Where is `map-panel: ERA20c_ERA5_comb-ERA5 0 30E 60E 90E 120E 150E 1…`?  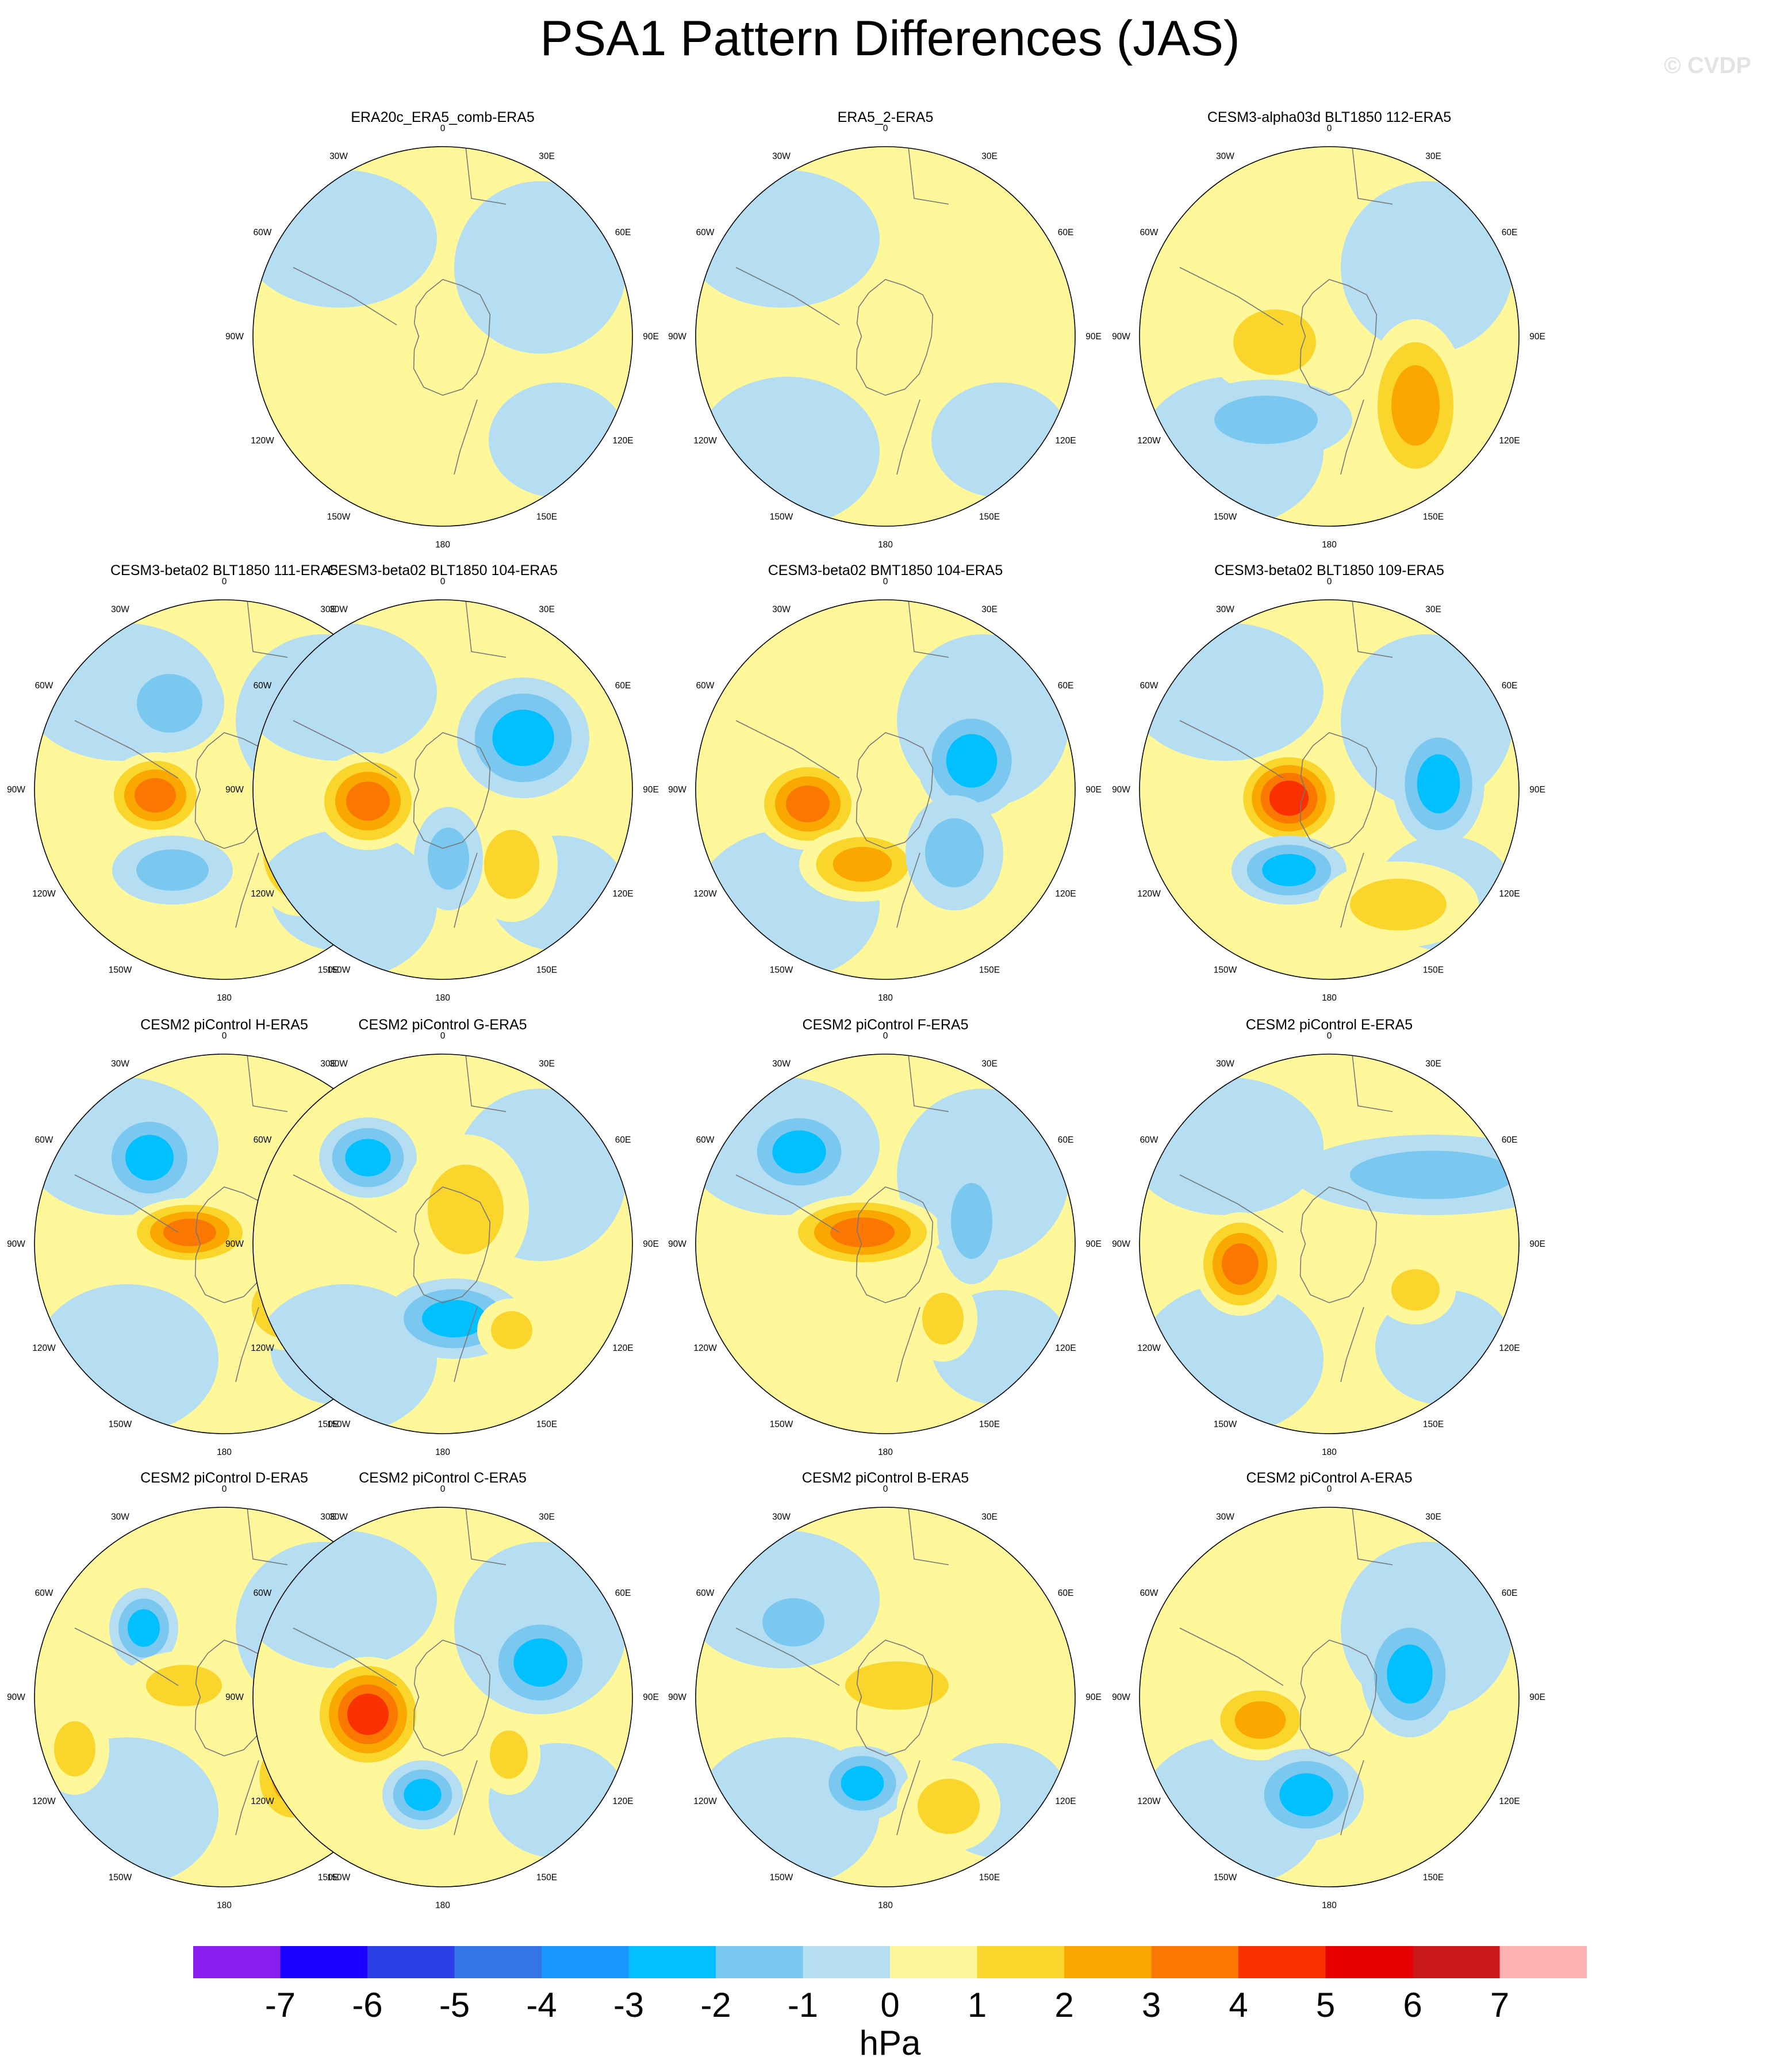 map-panel: ERA20c_ERA5_comb-ERA5 0 30E 60E 90E 120E 150E 1… is located at coordinates (442, 336).